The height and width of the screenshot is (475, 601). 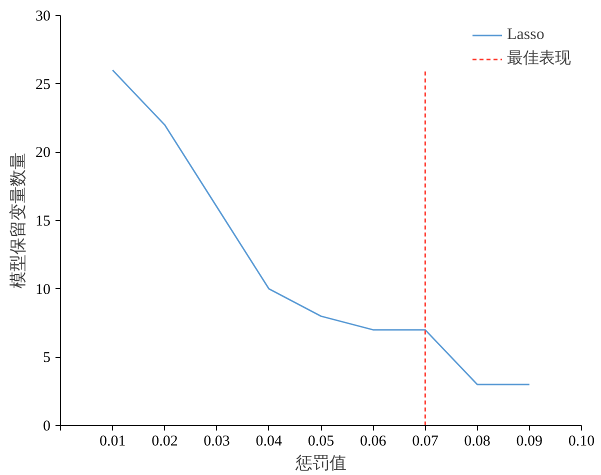 I want to click on legend-label: Lasso, so click(x=525, y=35).